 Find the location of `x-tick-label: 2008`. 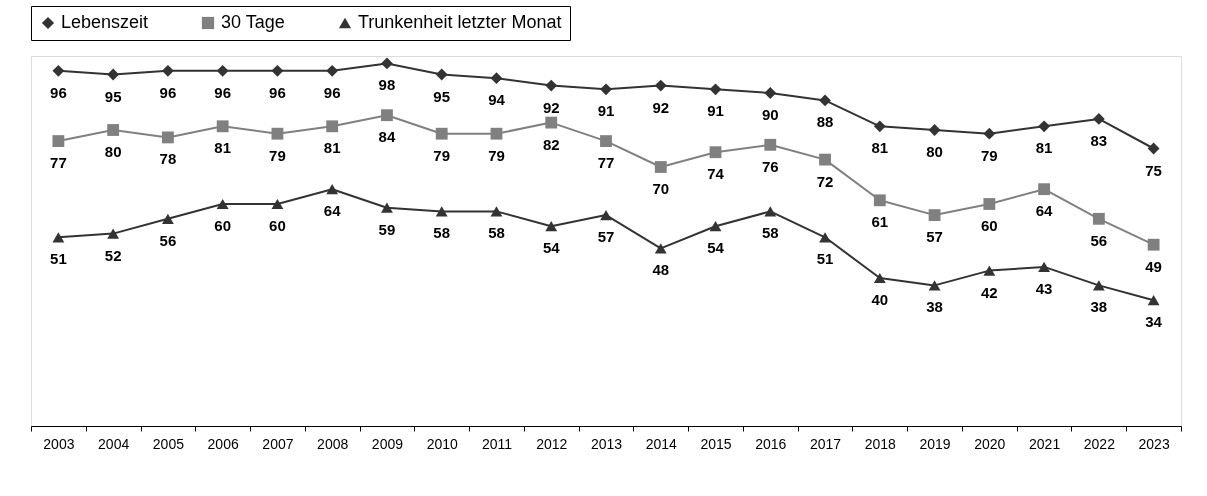

x-tick-label: 2008 is located at coordinates (333, 443).